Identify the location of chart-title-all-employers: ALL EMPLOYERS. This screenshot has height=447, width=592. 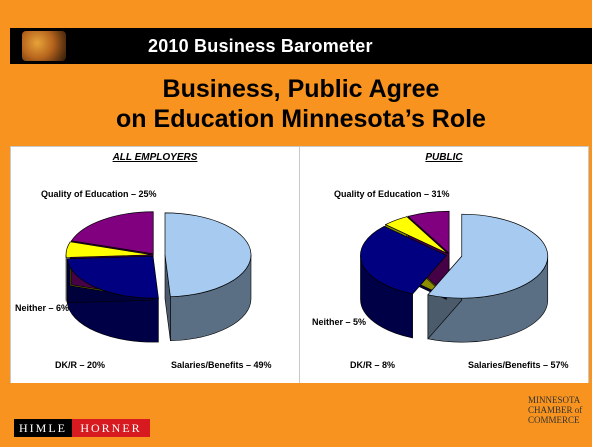
(155, 157).